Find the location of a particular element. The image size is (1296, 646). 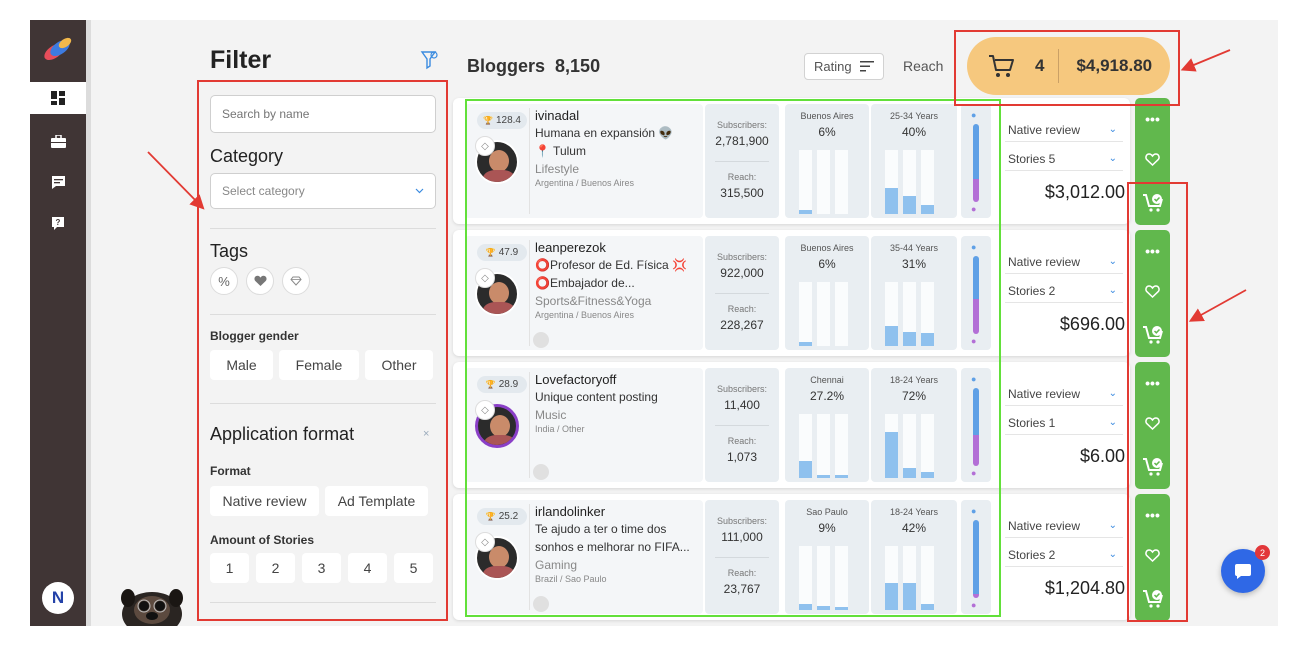

bloggers-heading: Bloggers 8,150 is located at coordinates (533, 66).